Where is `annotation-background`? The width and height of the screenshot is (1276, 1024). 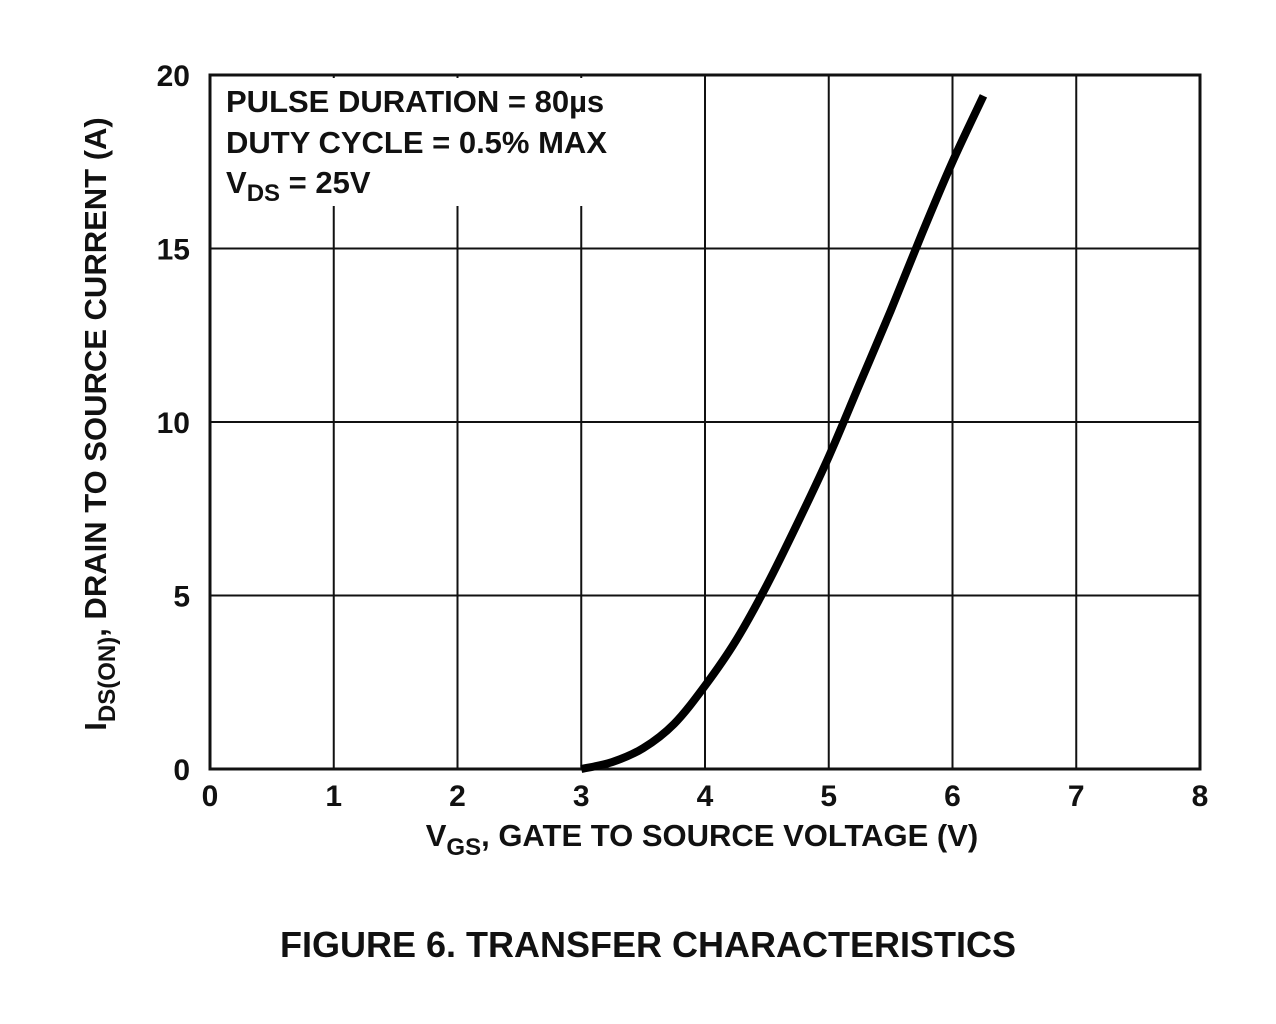 annotation-background is located at coordinates (434, 142).